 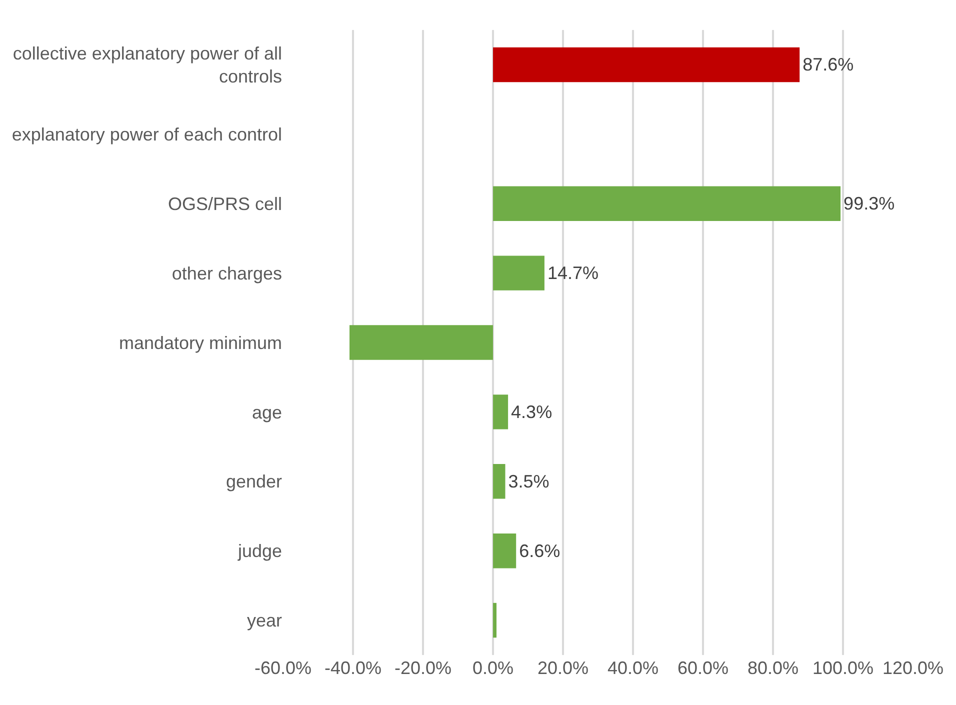 I want to click on y-tick-label: other charges, so click(x=227, y=273).